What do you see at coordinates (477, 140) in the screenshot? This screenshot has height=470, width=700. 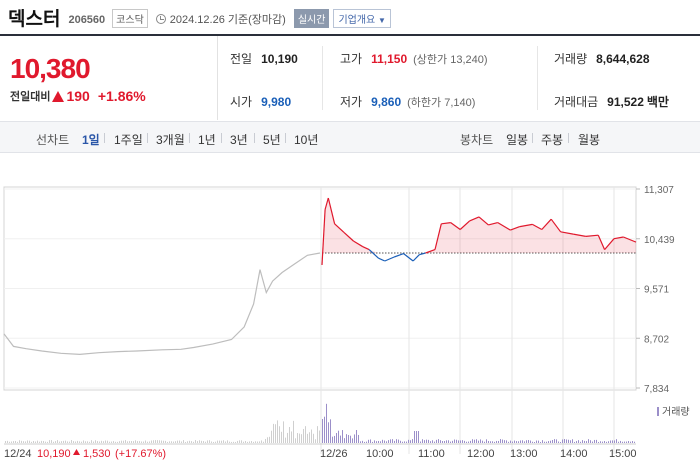 I see `candle-chart-label: 봉차트` at bounding box center [477, 140].